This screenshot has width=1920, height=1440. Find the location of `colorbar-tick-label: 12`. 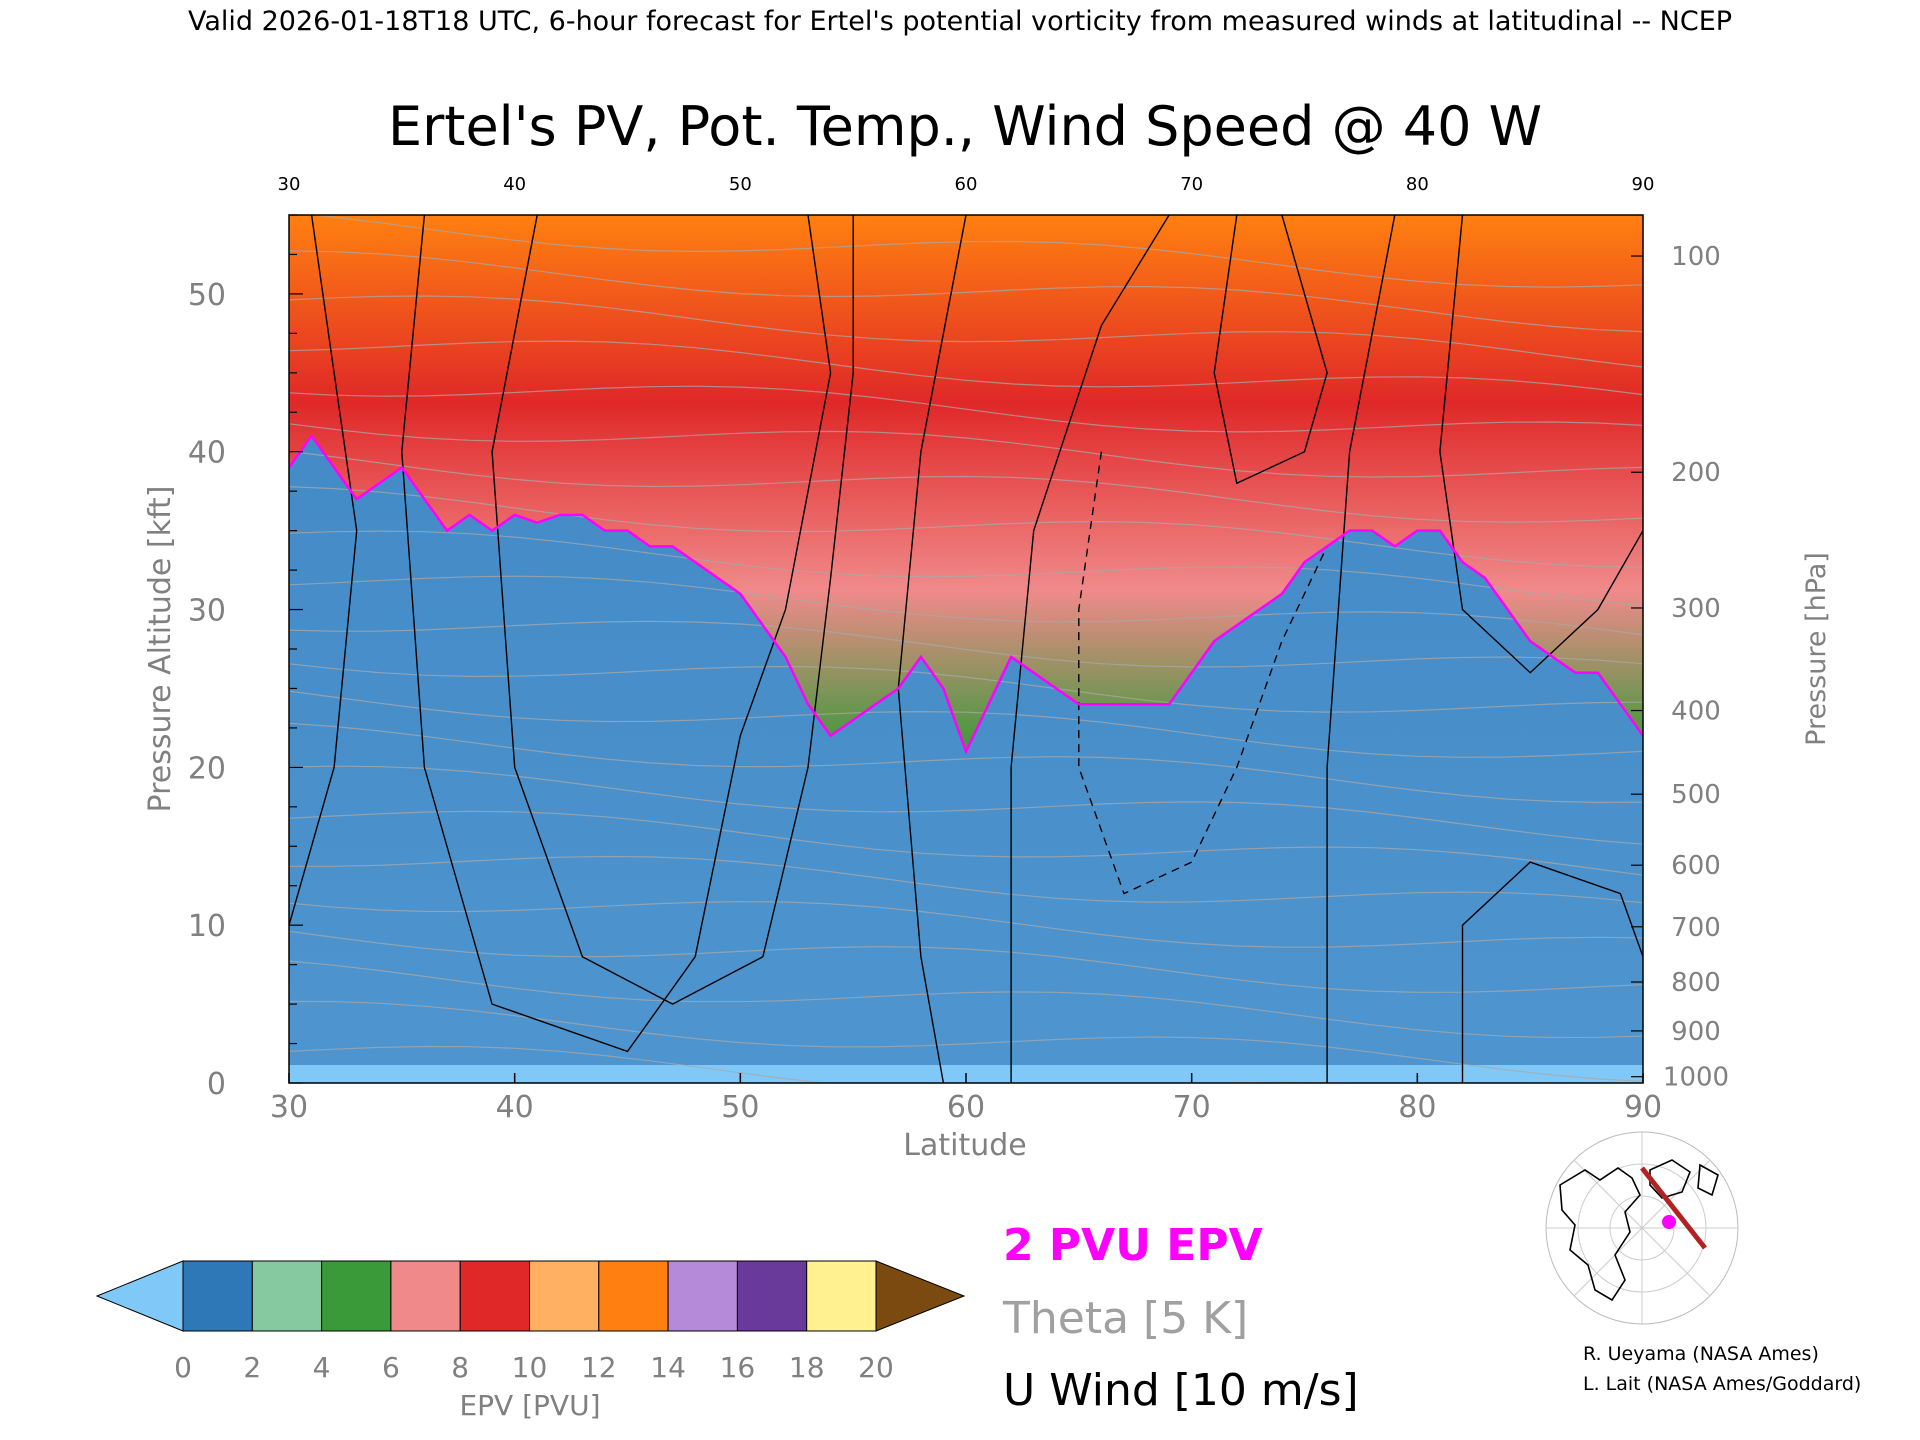

colorbar-tick-label: 12 is located at coordinates (599, 1367).